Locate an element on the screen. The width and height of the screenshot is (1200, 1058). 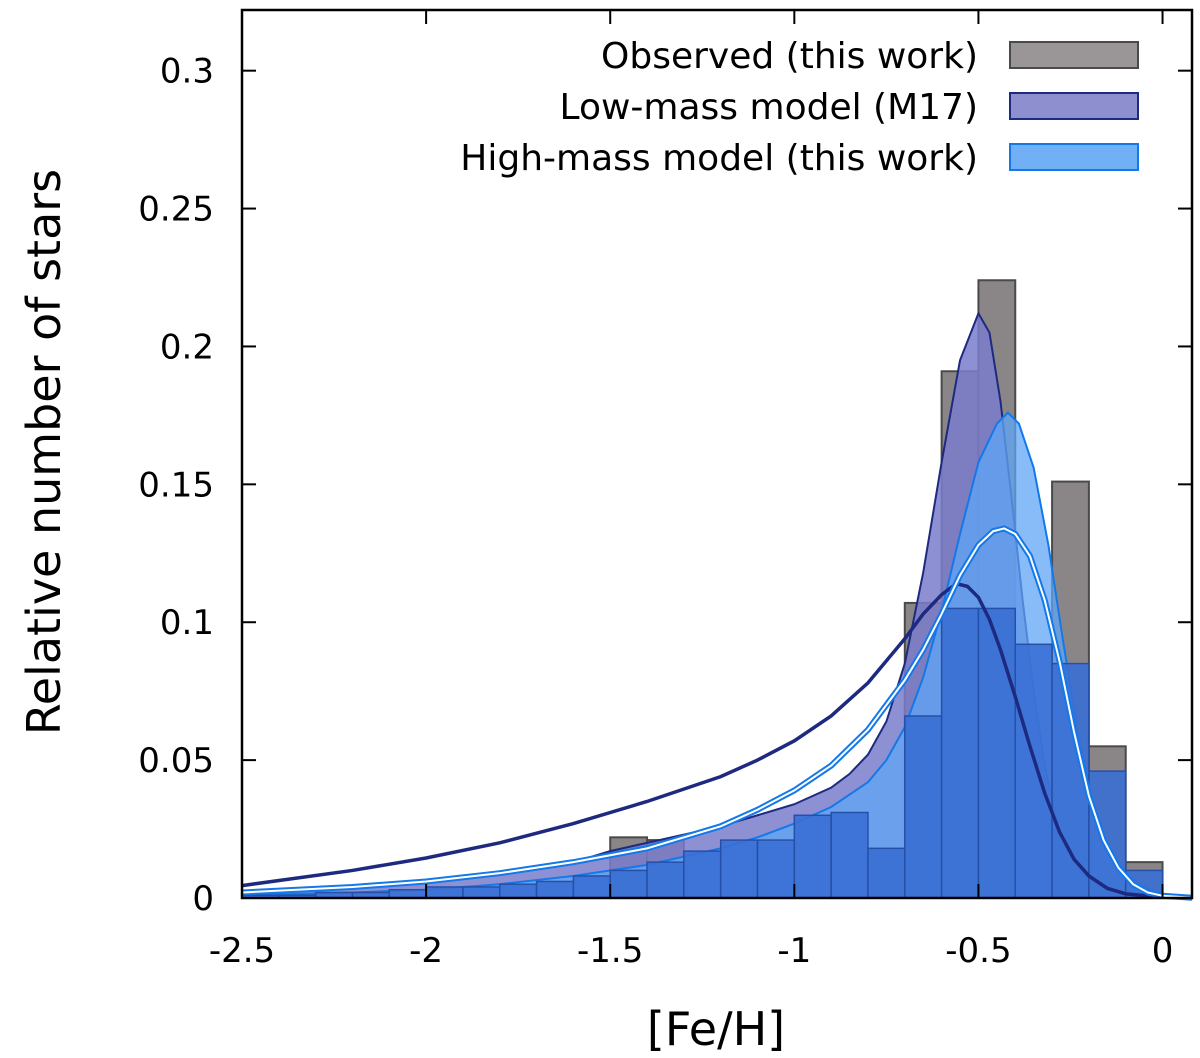
x-tick-label-3: -1 is located at coordinates (794, 951).